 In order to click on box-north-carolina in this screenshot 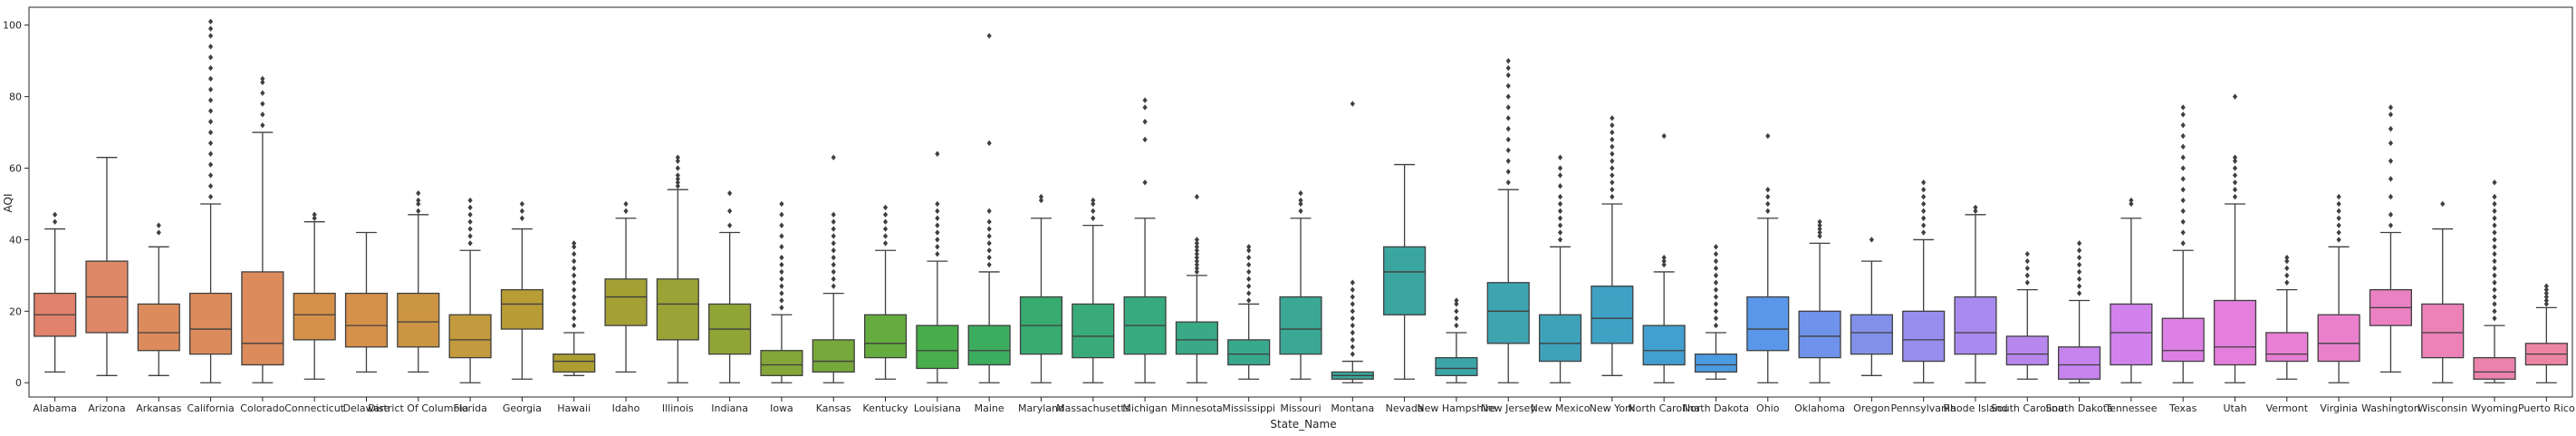, I will do `click(1664, 346)`.